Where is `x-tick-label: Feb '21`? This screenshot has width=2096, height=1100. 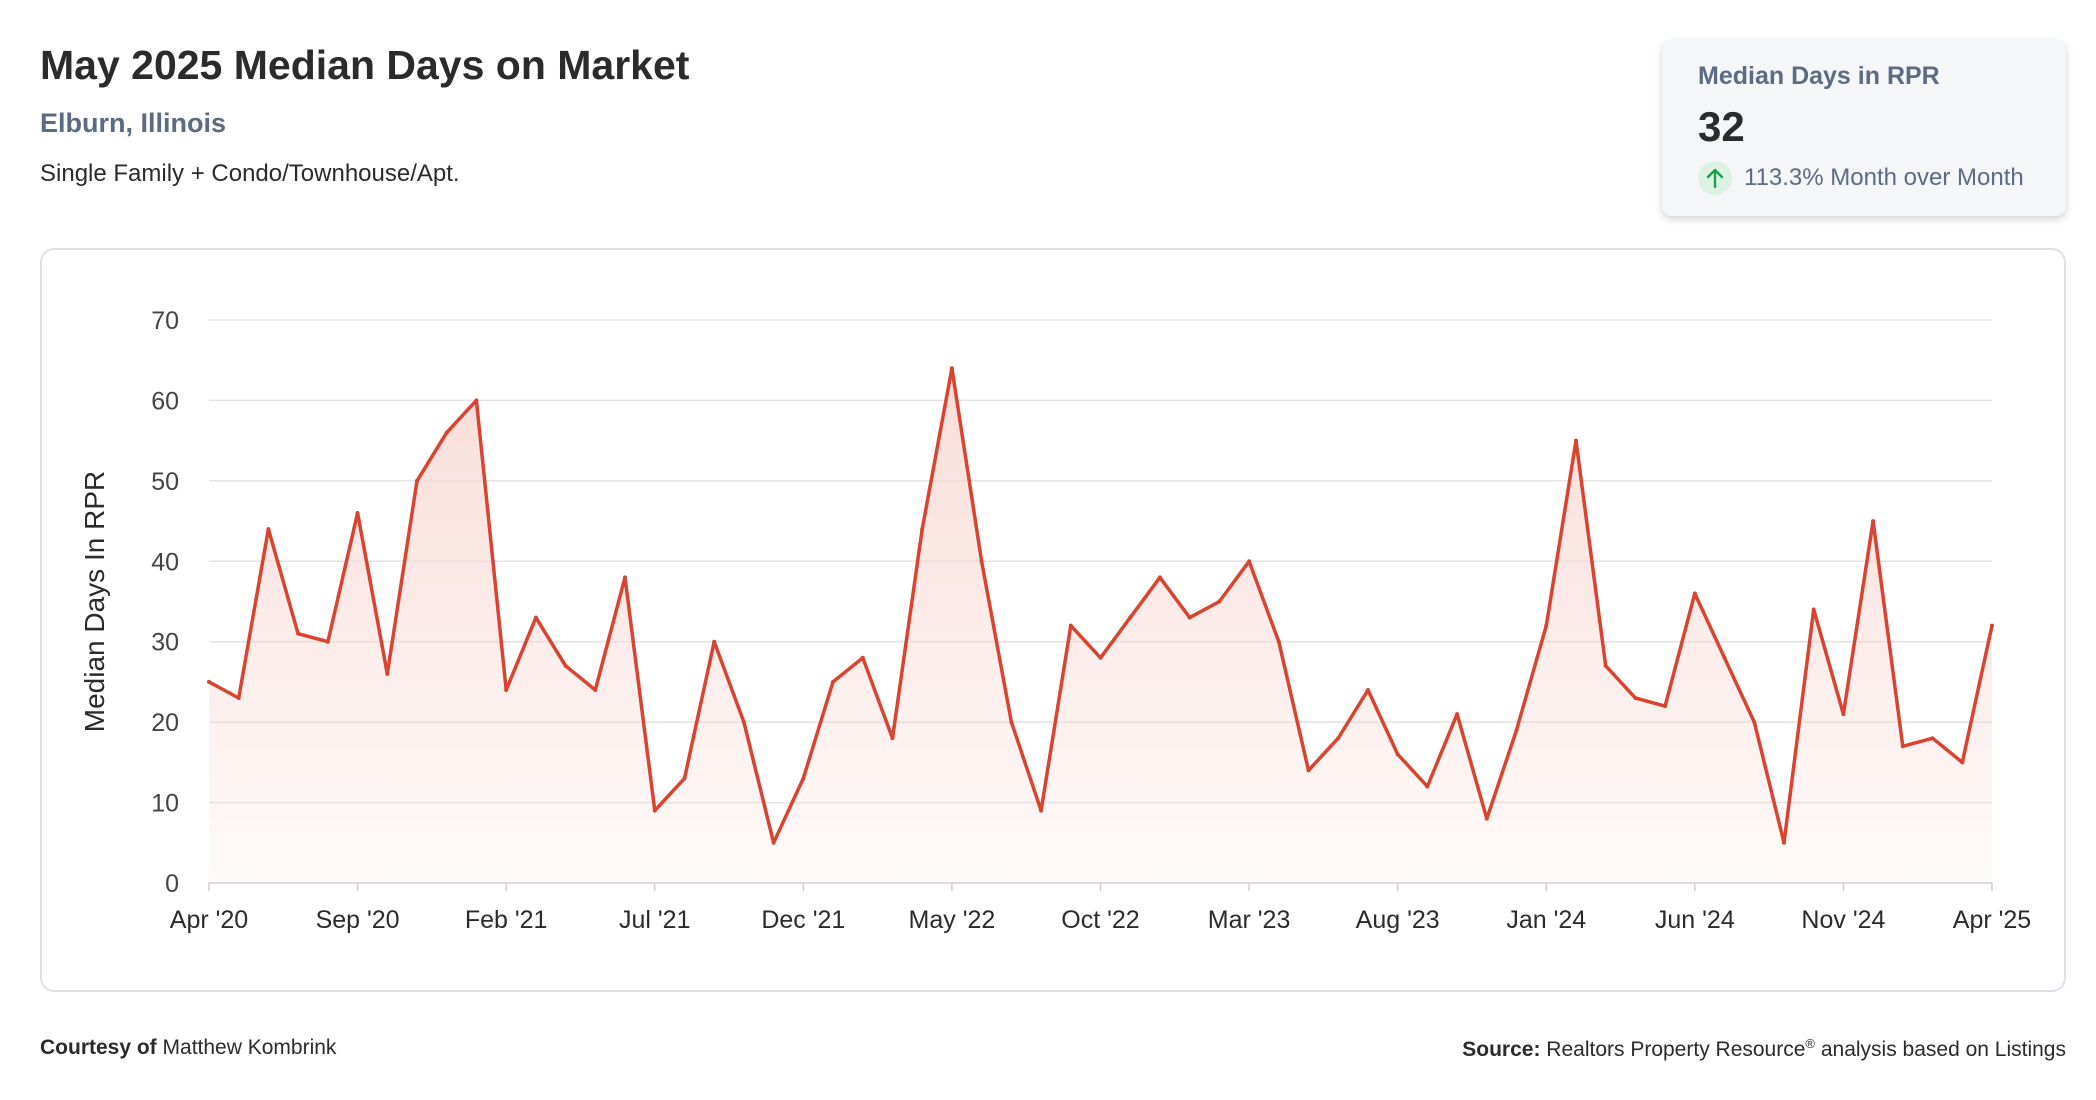 x-tick-label: Feb '21 is located at coordinates (506, 920).